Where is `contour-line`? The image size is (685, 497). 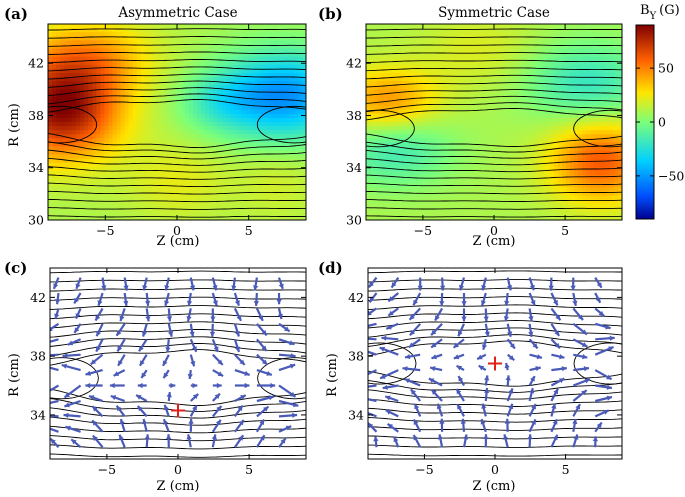
contour-line is located at coordinates (177, 37).